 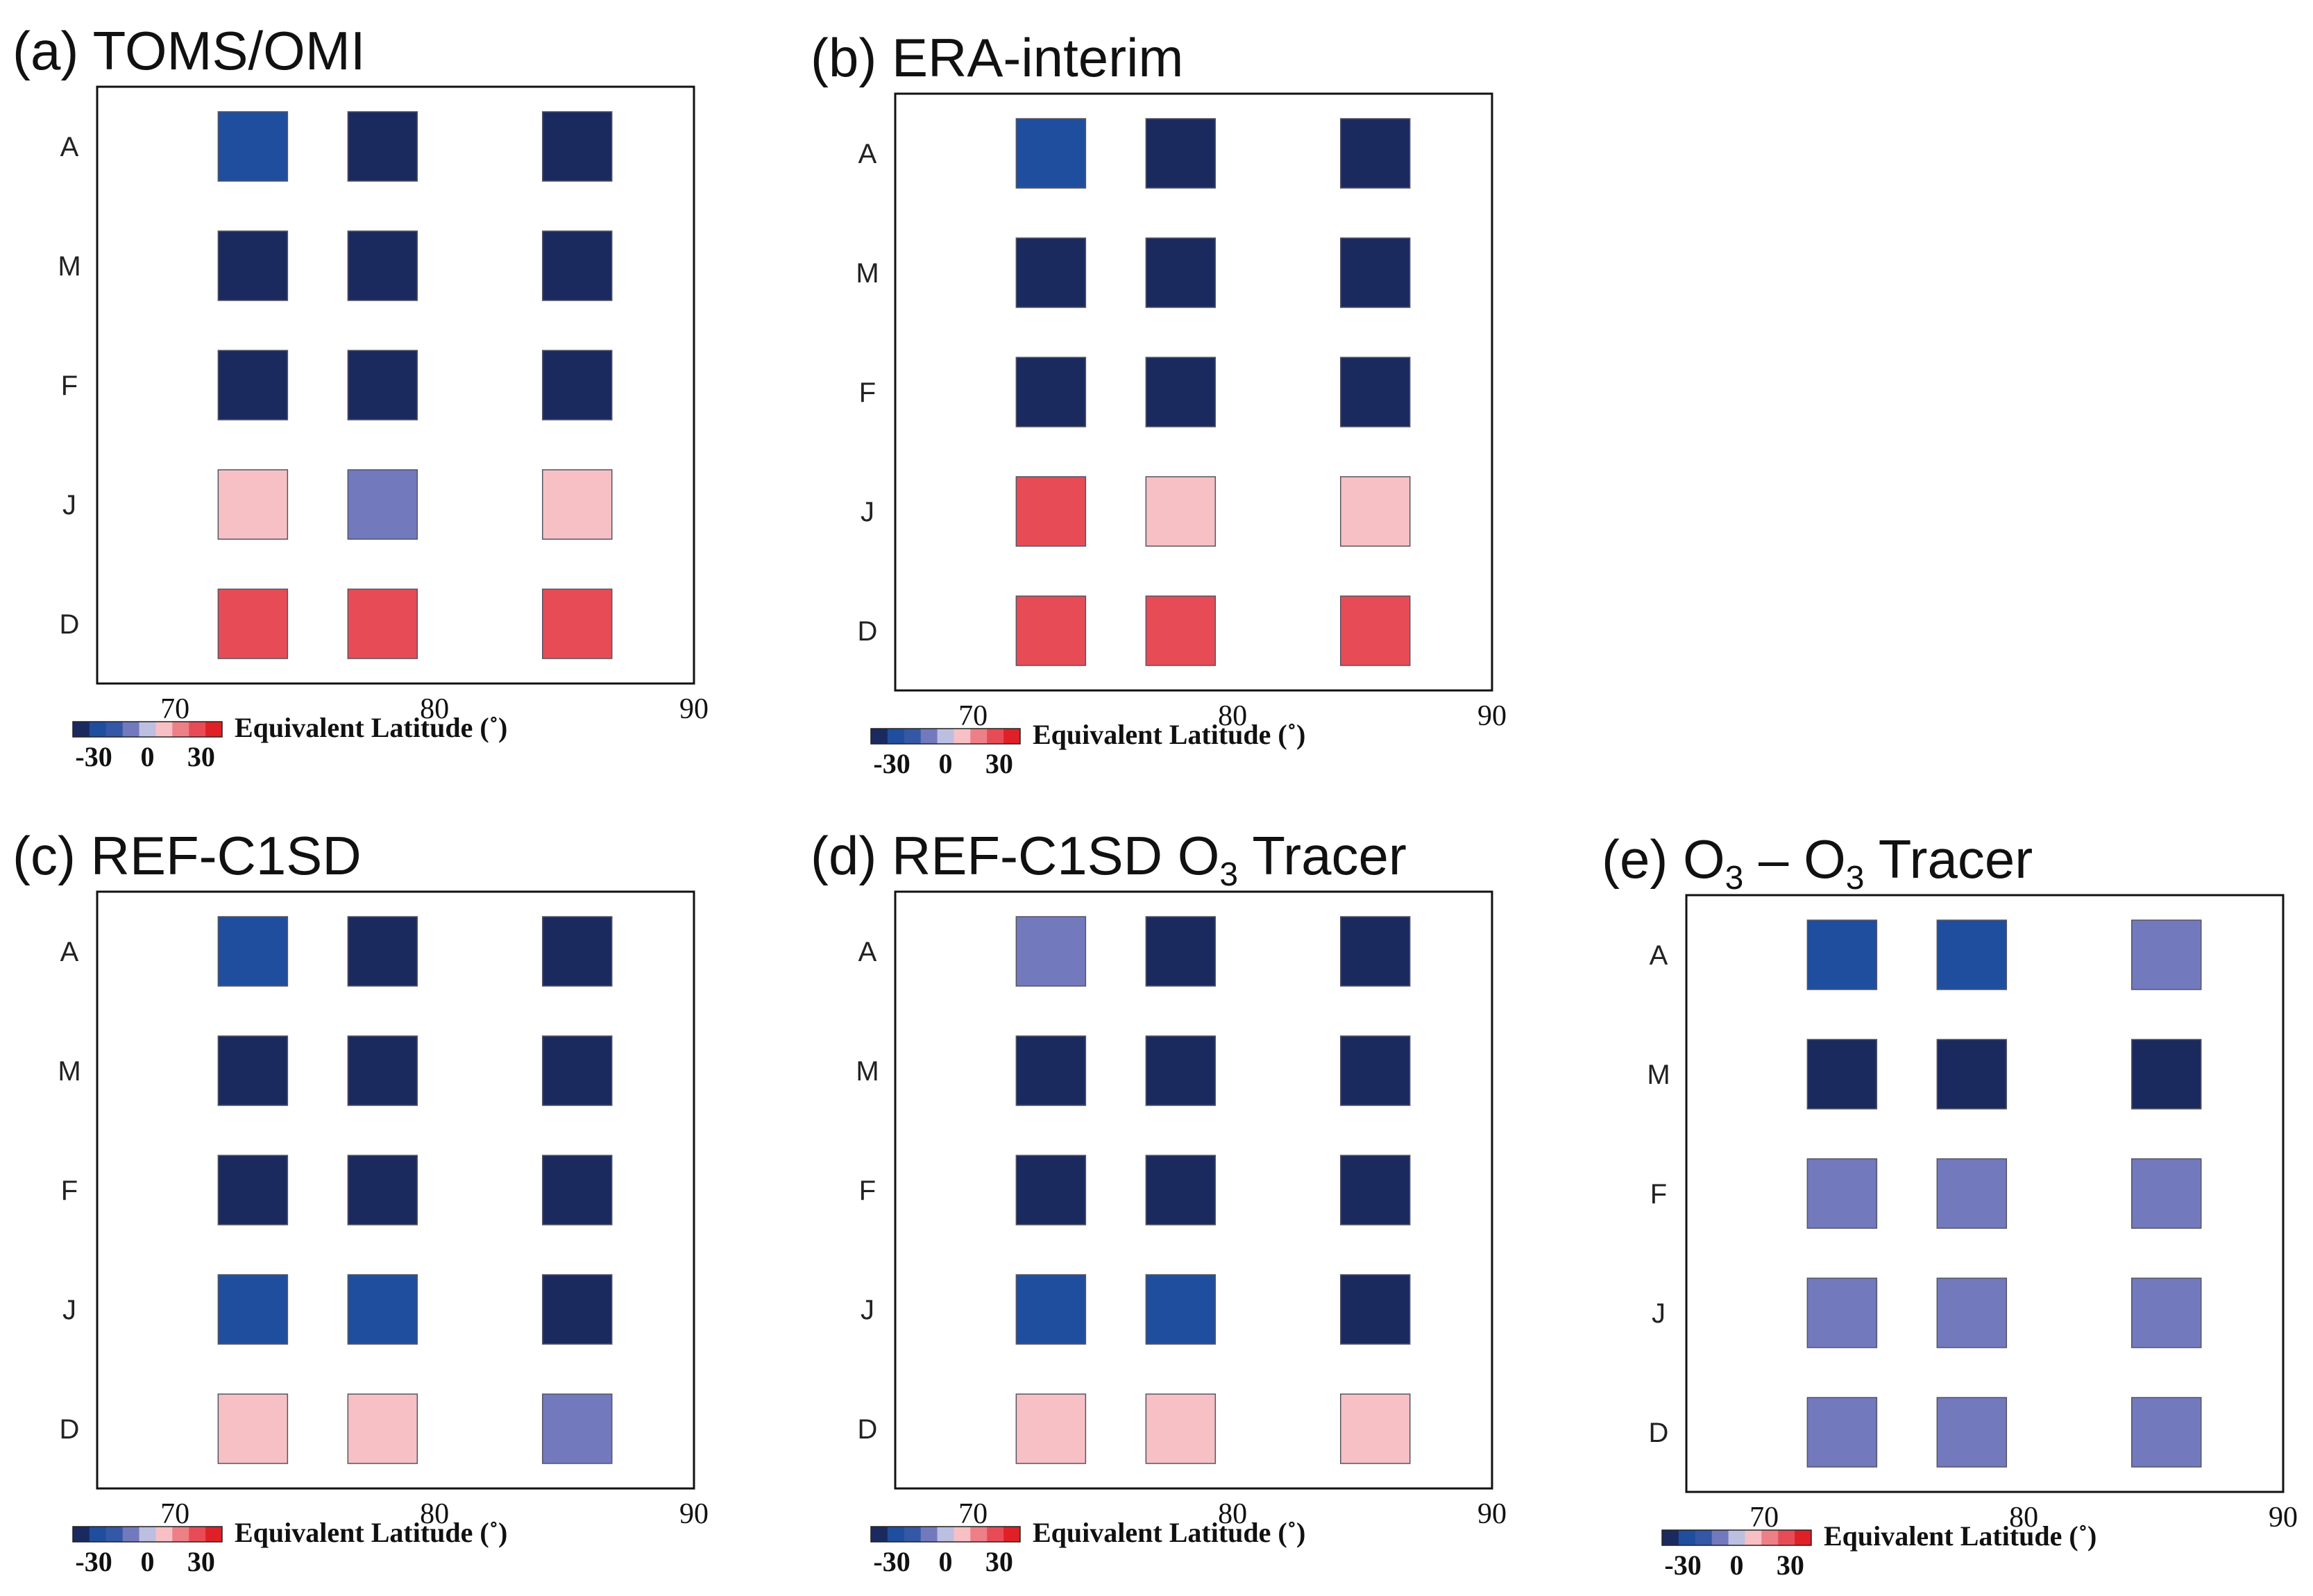 What do you see at coordinates (187, 855) in the screenshot?
I see `panel-title: (c) REF-C1SD` at bounding box center [187, 855].